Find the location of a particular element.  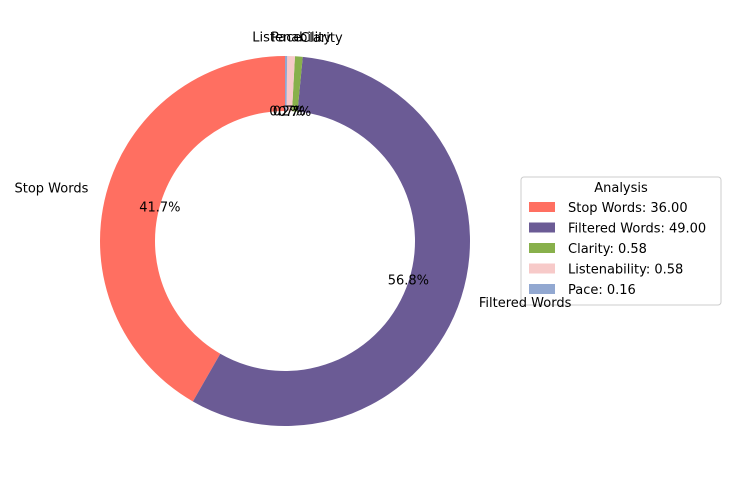

percent-label-stop-words: 41.7% is located at coordinates (159, 208).